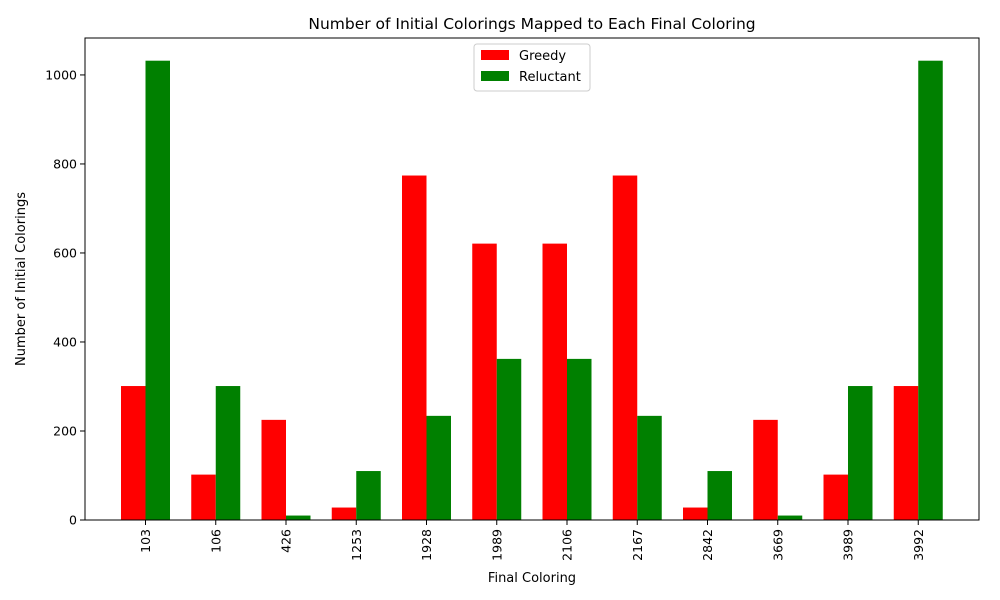 The height and width of the screenshot is (600, 1000). I want to click on y-tick-label: 600, so click(65, 252).